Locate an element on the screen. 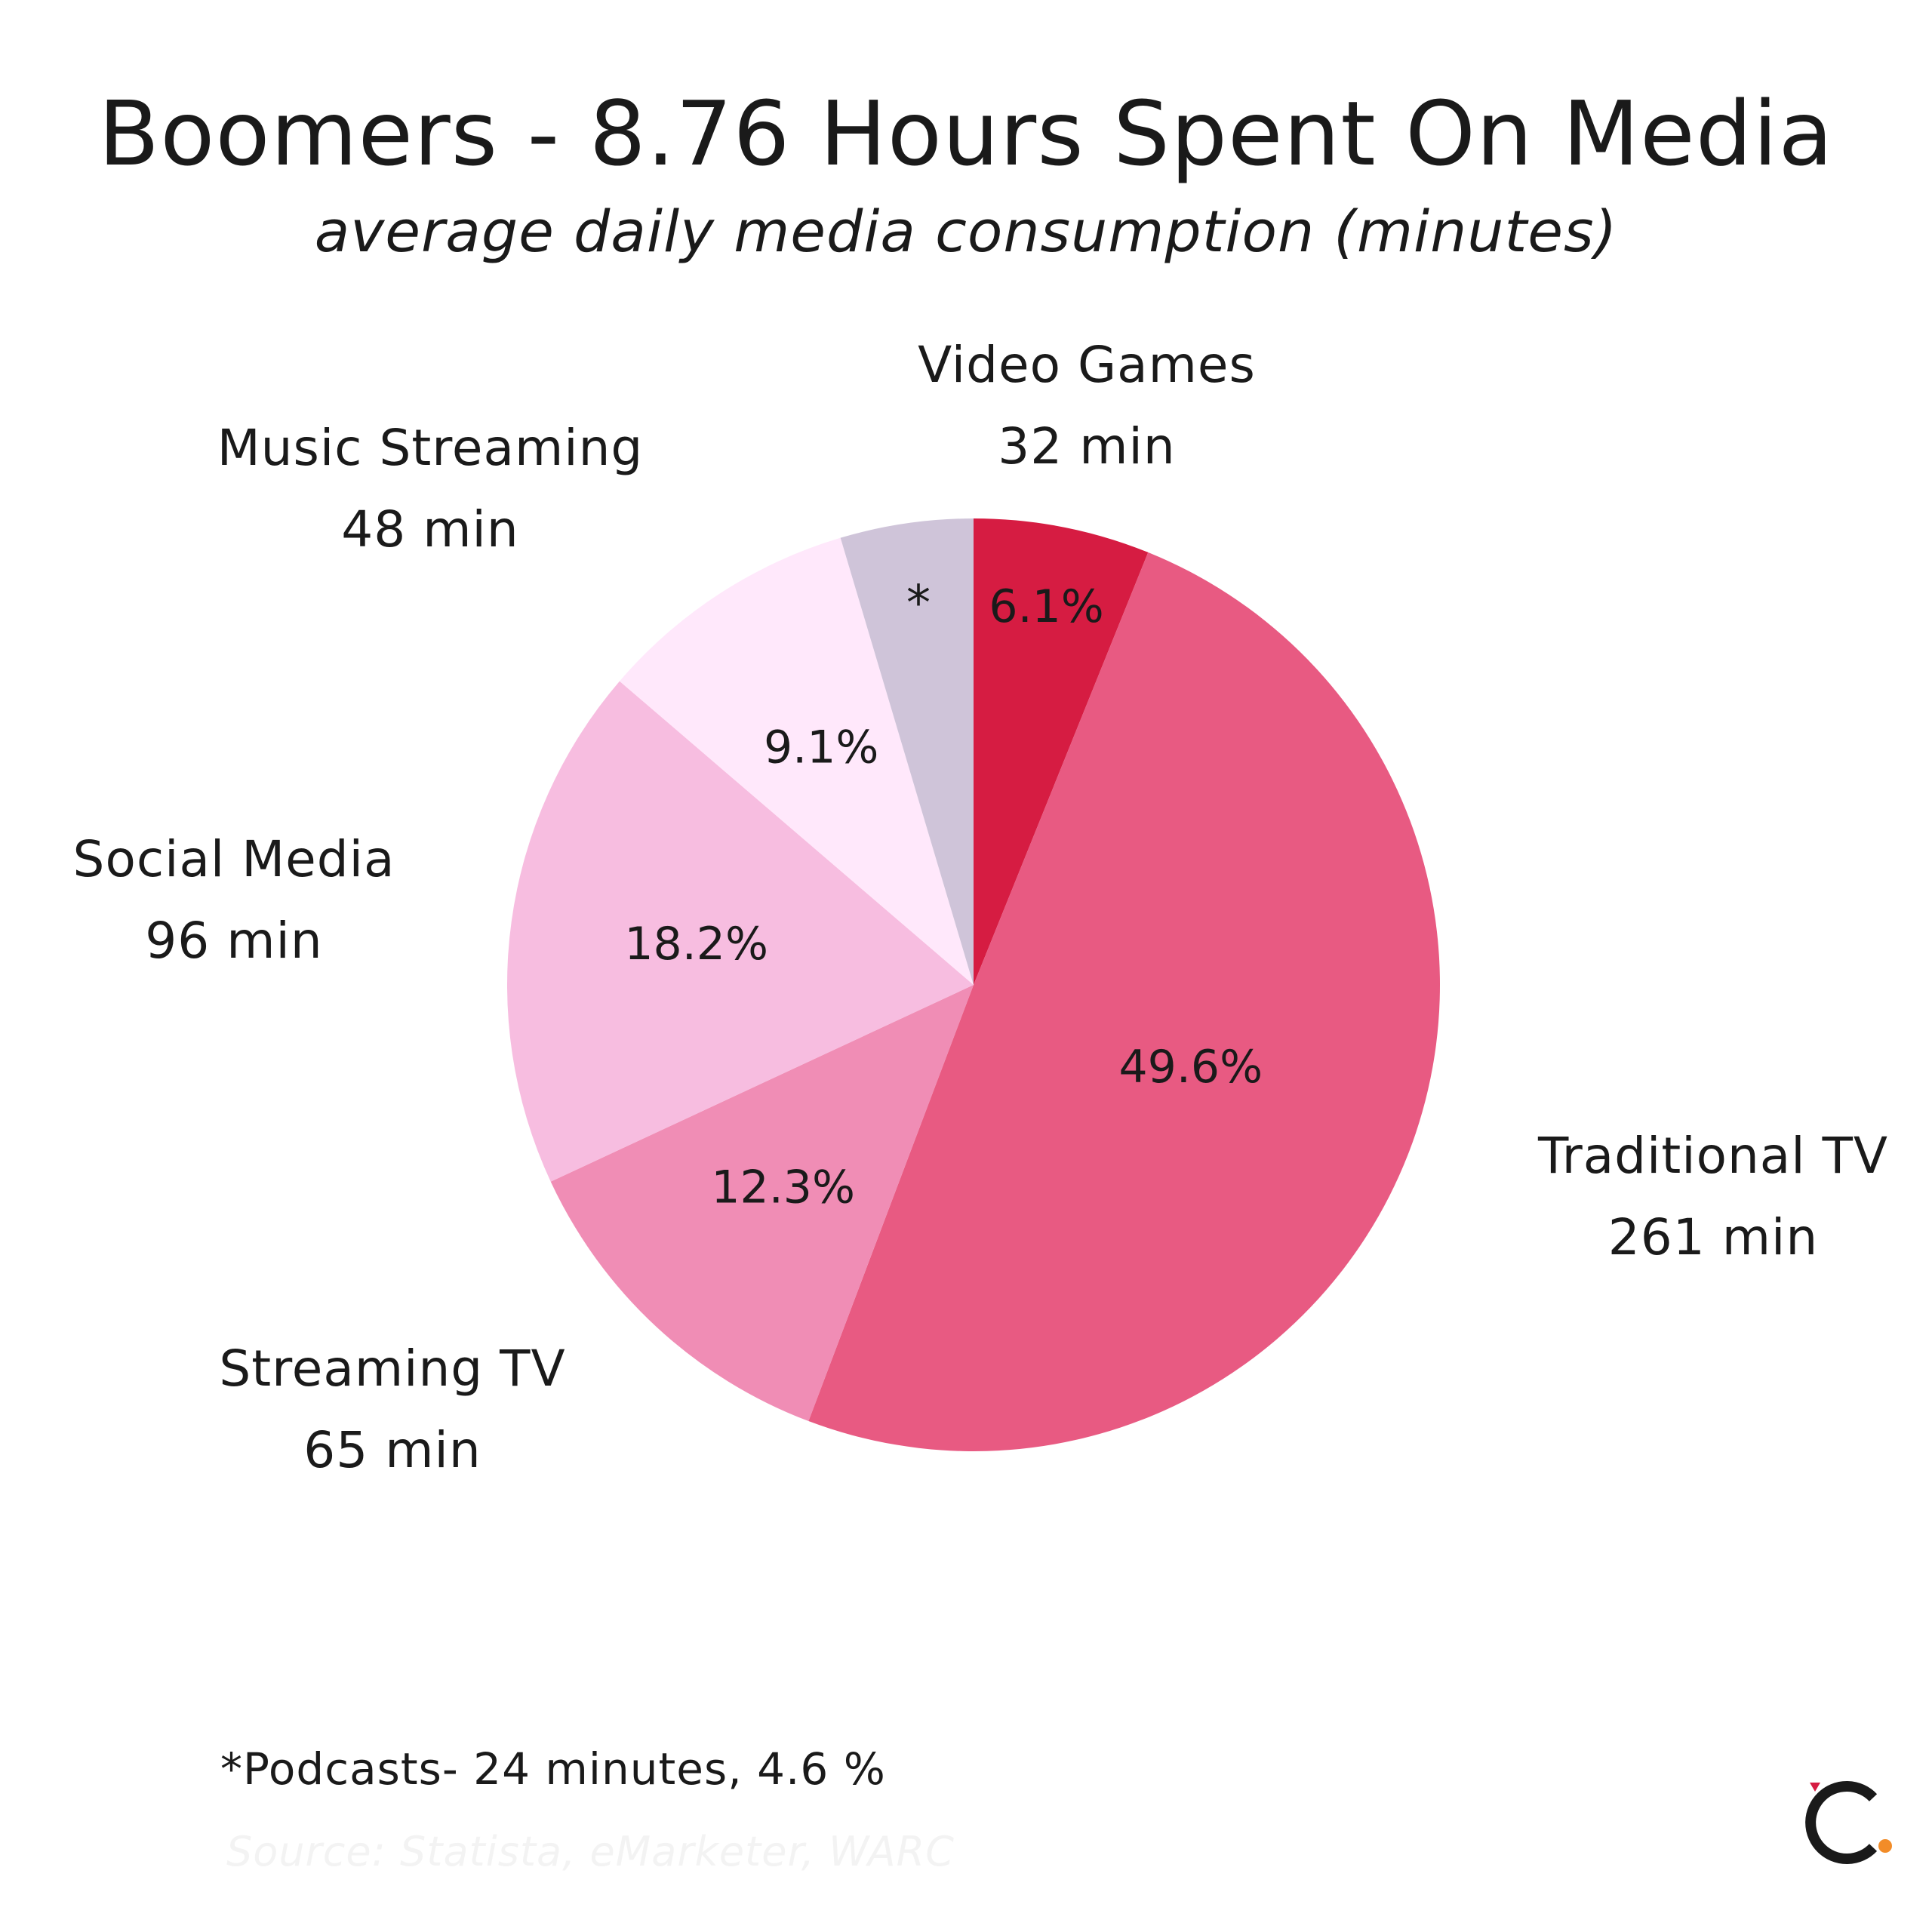 This screenshot has height=1932, width=1932. pie-slice-streaming-tv is located at coordinates (762, 1203).